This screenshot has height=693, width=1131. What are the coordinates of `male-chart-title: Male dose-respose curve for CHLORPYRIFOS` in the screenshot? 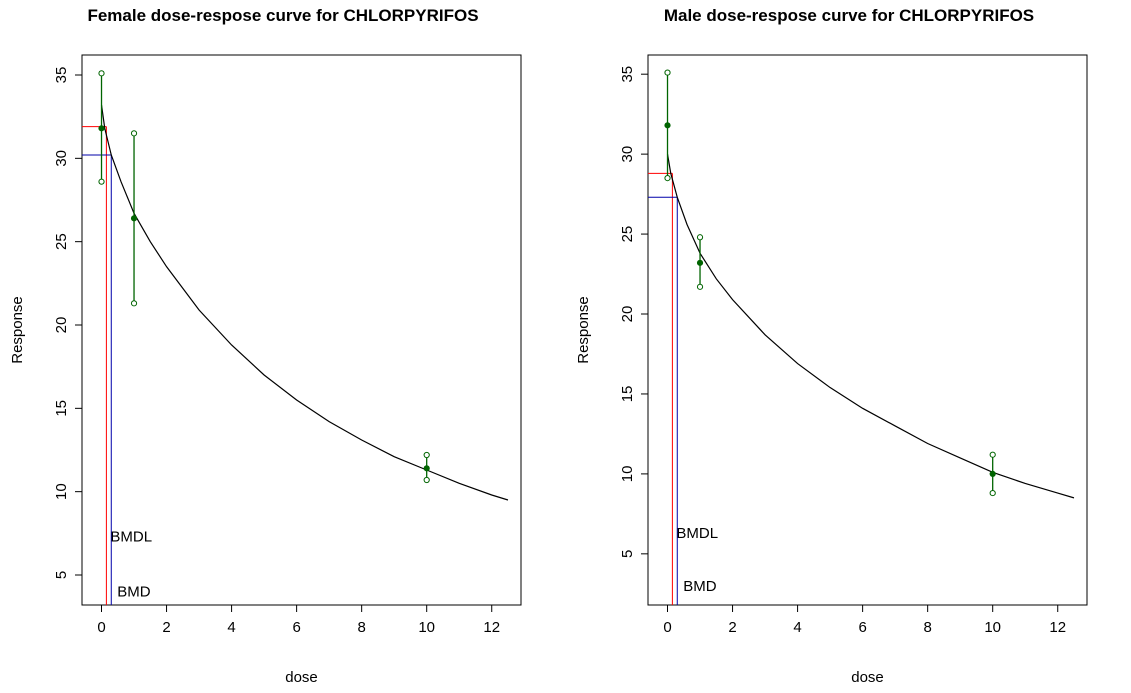 It's located at (849, 15).